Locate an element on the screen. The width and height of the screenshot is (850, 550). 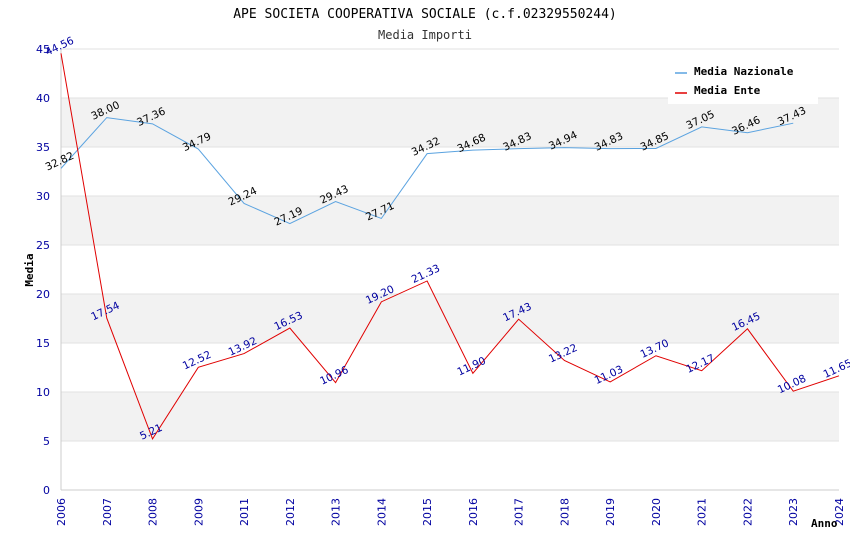
data-label-media-ente: 11.90 is located at coordinates (471, 367).